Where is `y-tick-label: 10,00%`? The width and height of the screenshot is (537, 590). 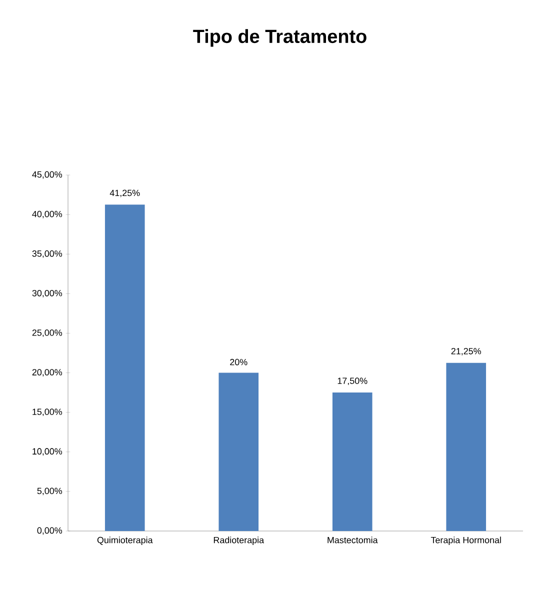 y-tick-label: 10,00% is located at coordinates (47, 452).